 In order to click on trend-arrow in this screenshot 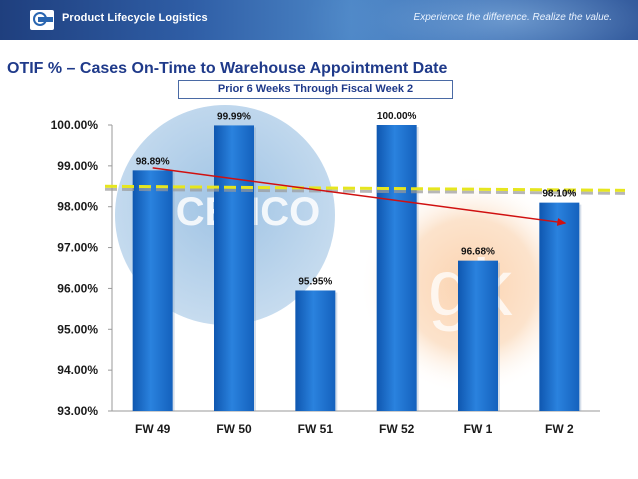, I will do `click(359, 196)`.